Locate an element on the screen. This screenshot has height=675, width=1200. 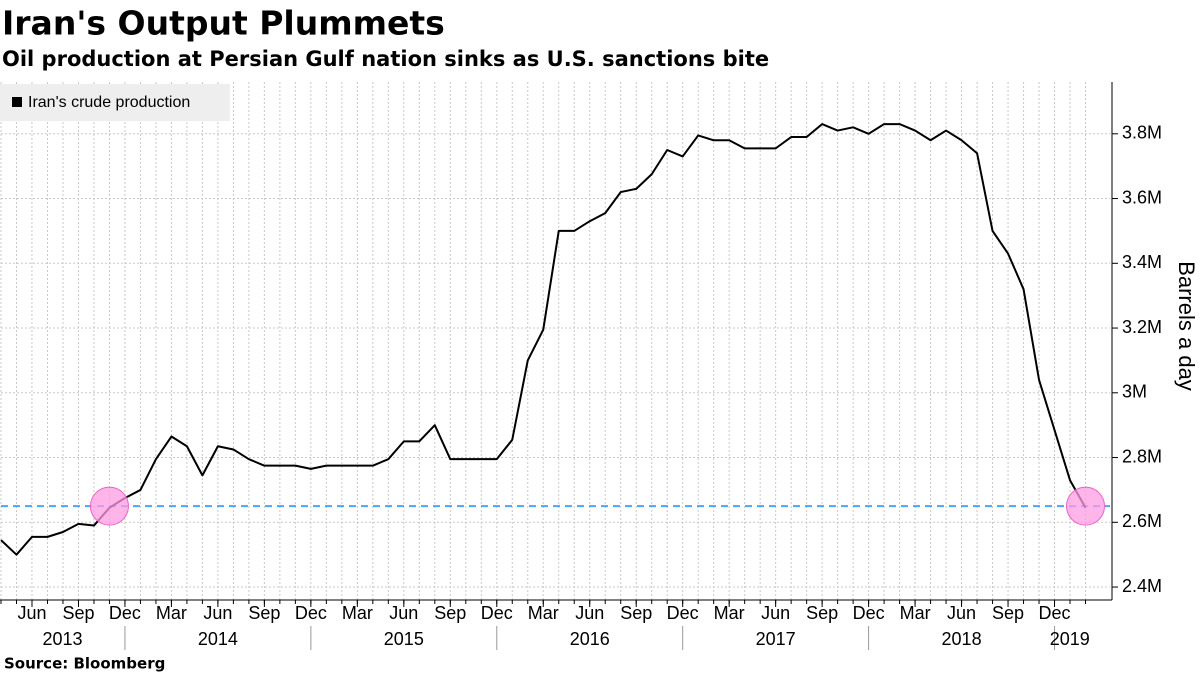
y-tick-label: 3.6M is located at coordinates (1142, 197).